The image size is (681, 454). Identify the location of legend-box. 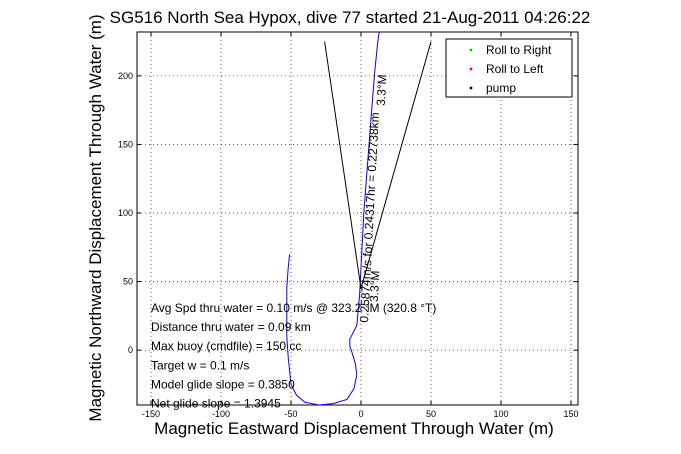
(509, 68).